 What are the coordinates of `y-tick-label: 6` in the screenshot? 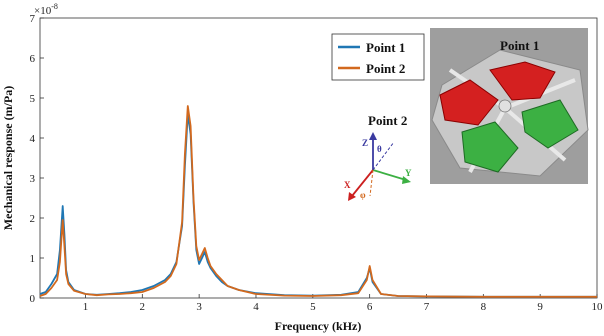 It's located at (33, 59).